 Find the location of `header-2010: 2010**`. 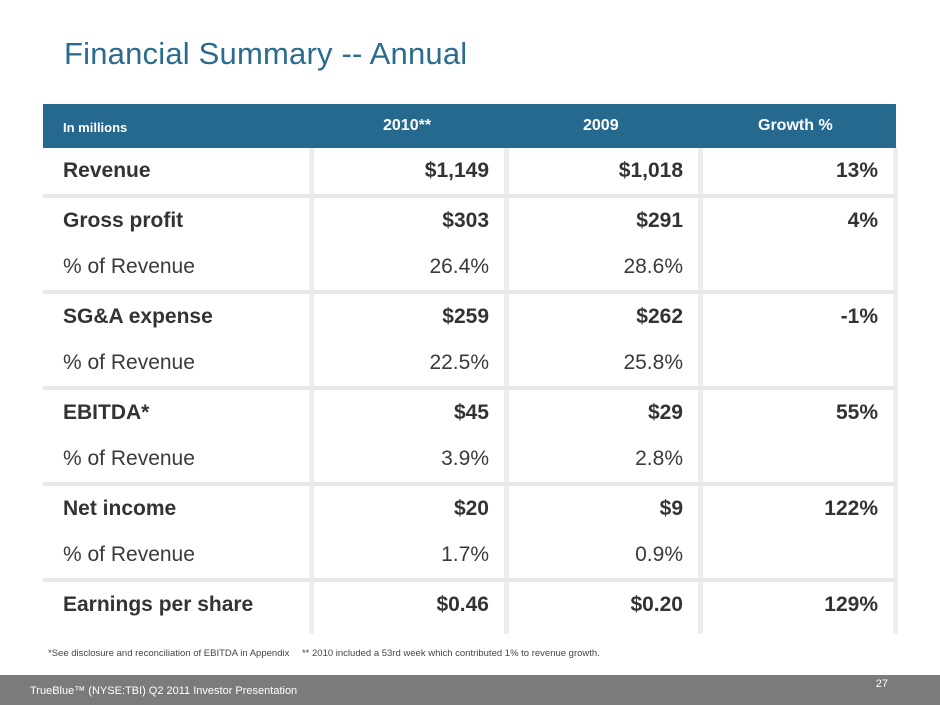

header-2010: 2010** is located at coordinates (407, 125).